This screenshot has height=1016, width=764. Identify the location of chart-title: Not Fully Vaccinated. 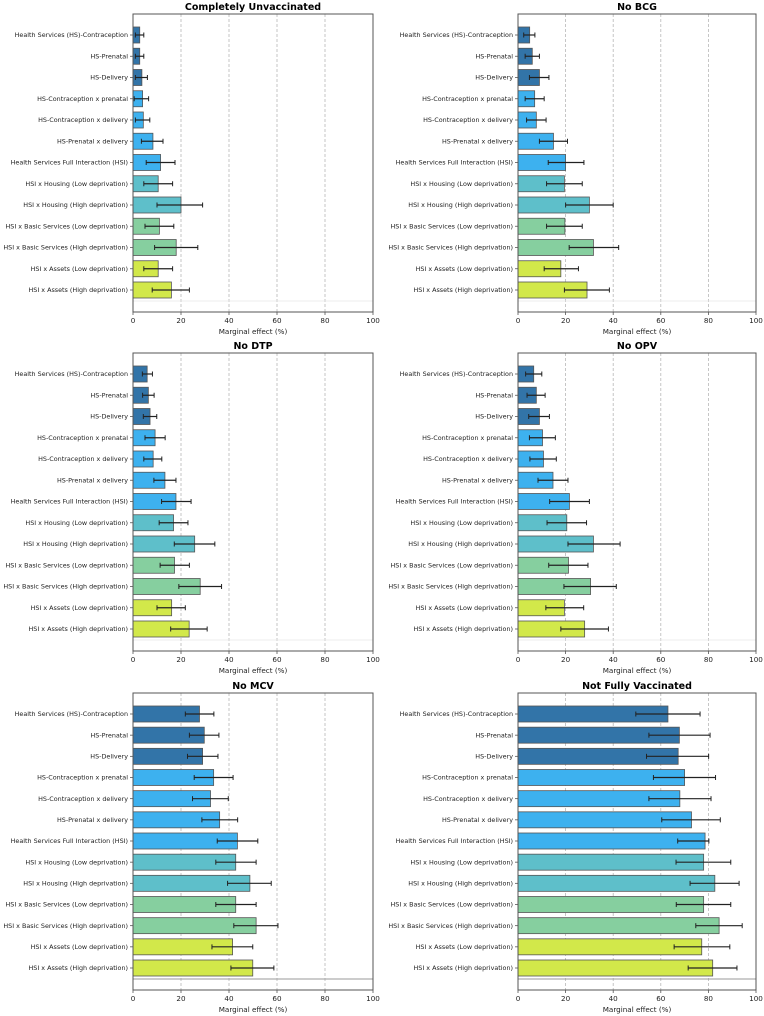
(637, 686).